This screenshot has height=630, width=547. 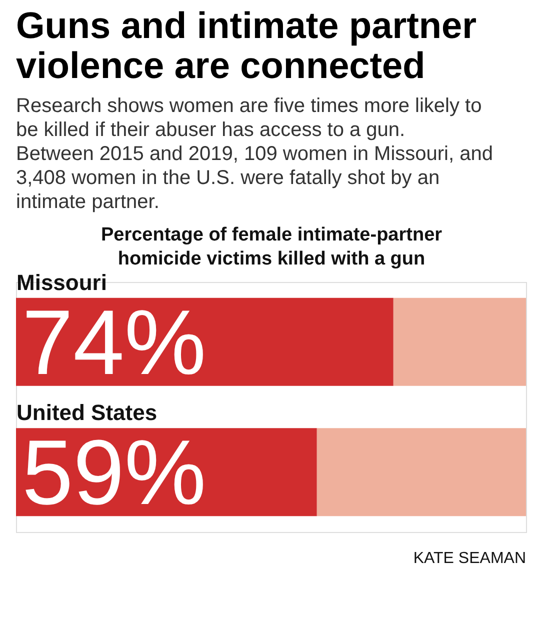 I want to click on x-axis-title: Percentage of female intimate-partner homicide victims killed with a gun, so click(x=271, y=247).